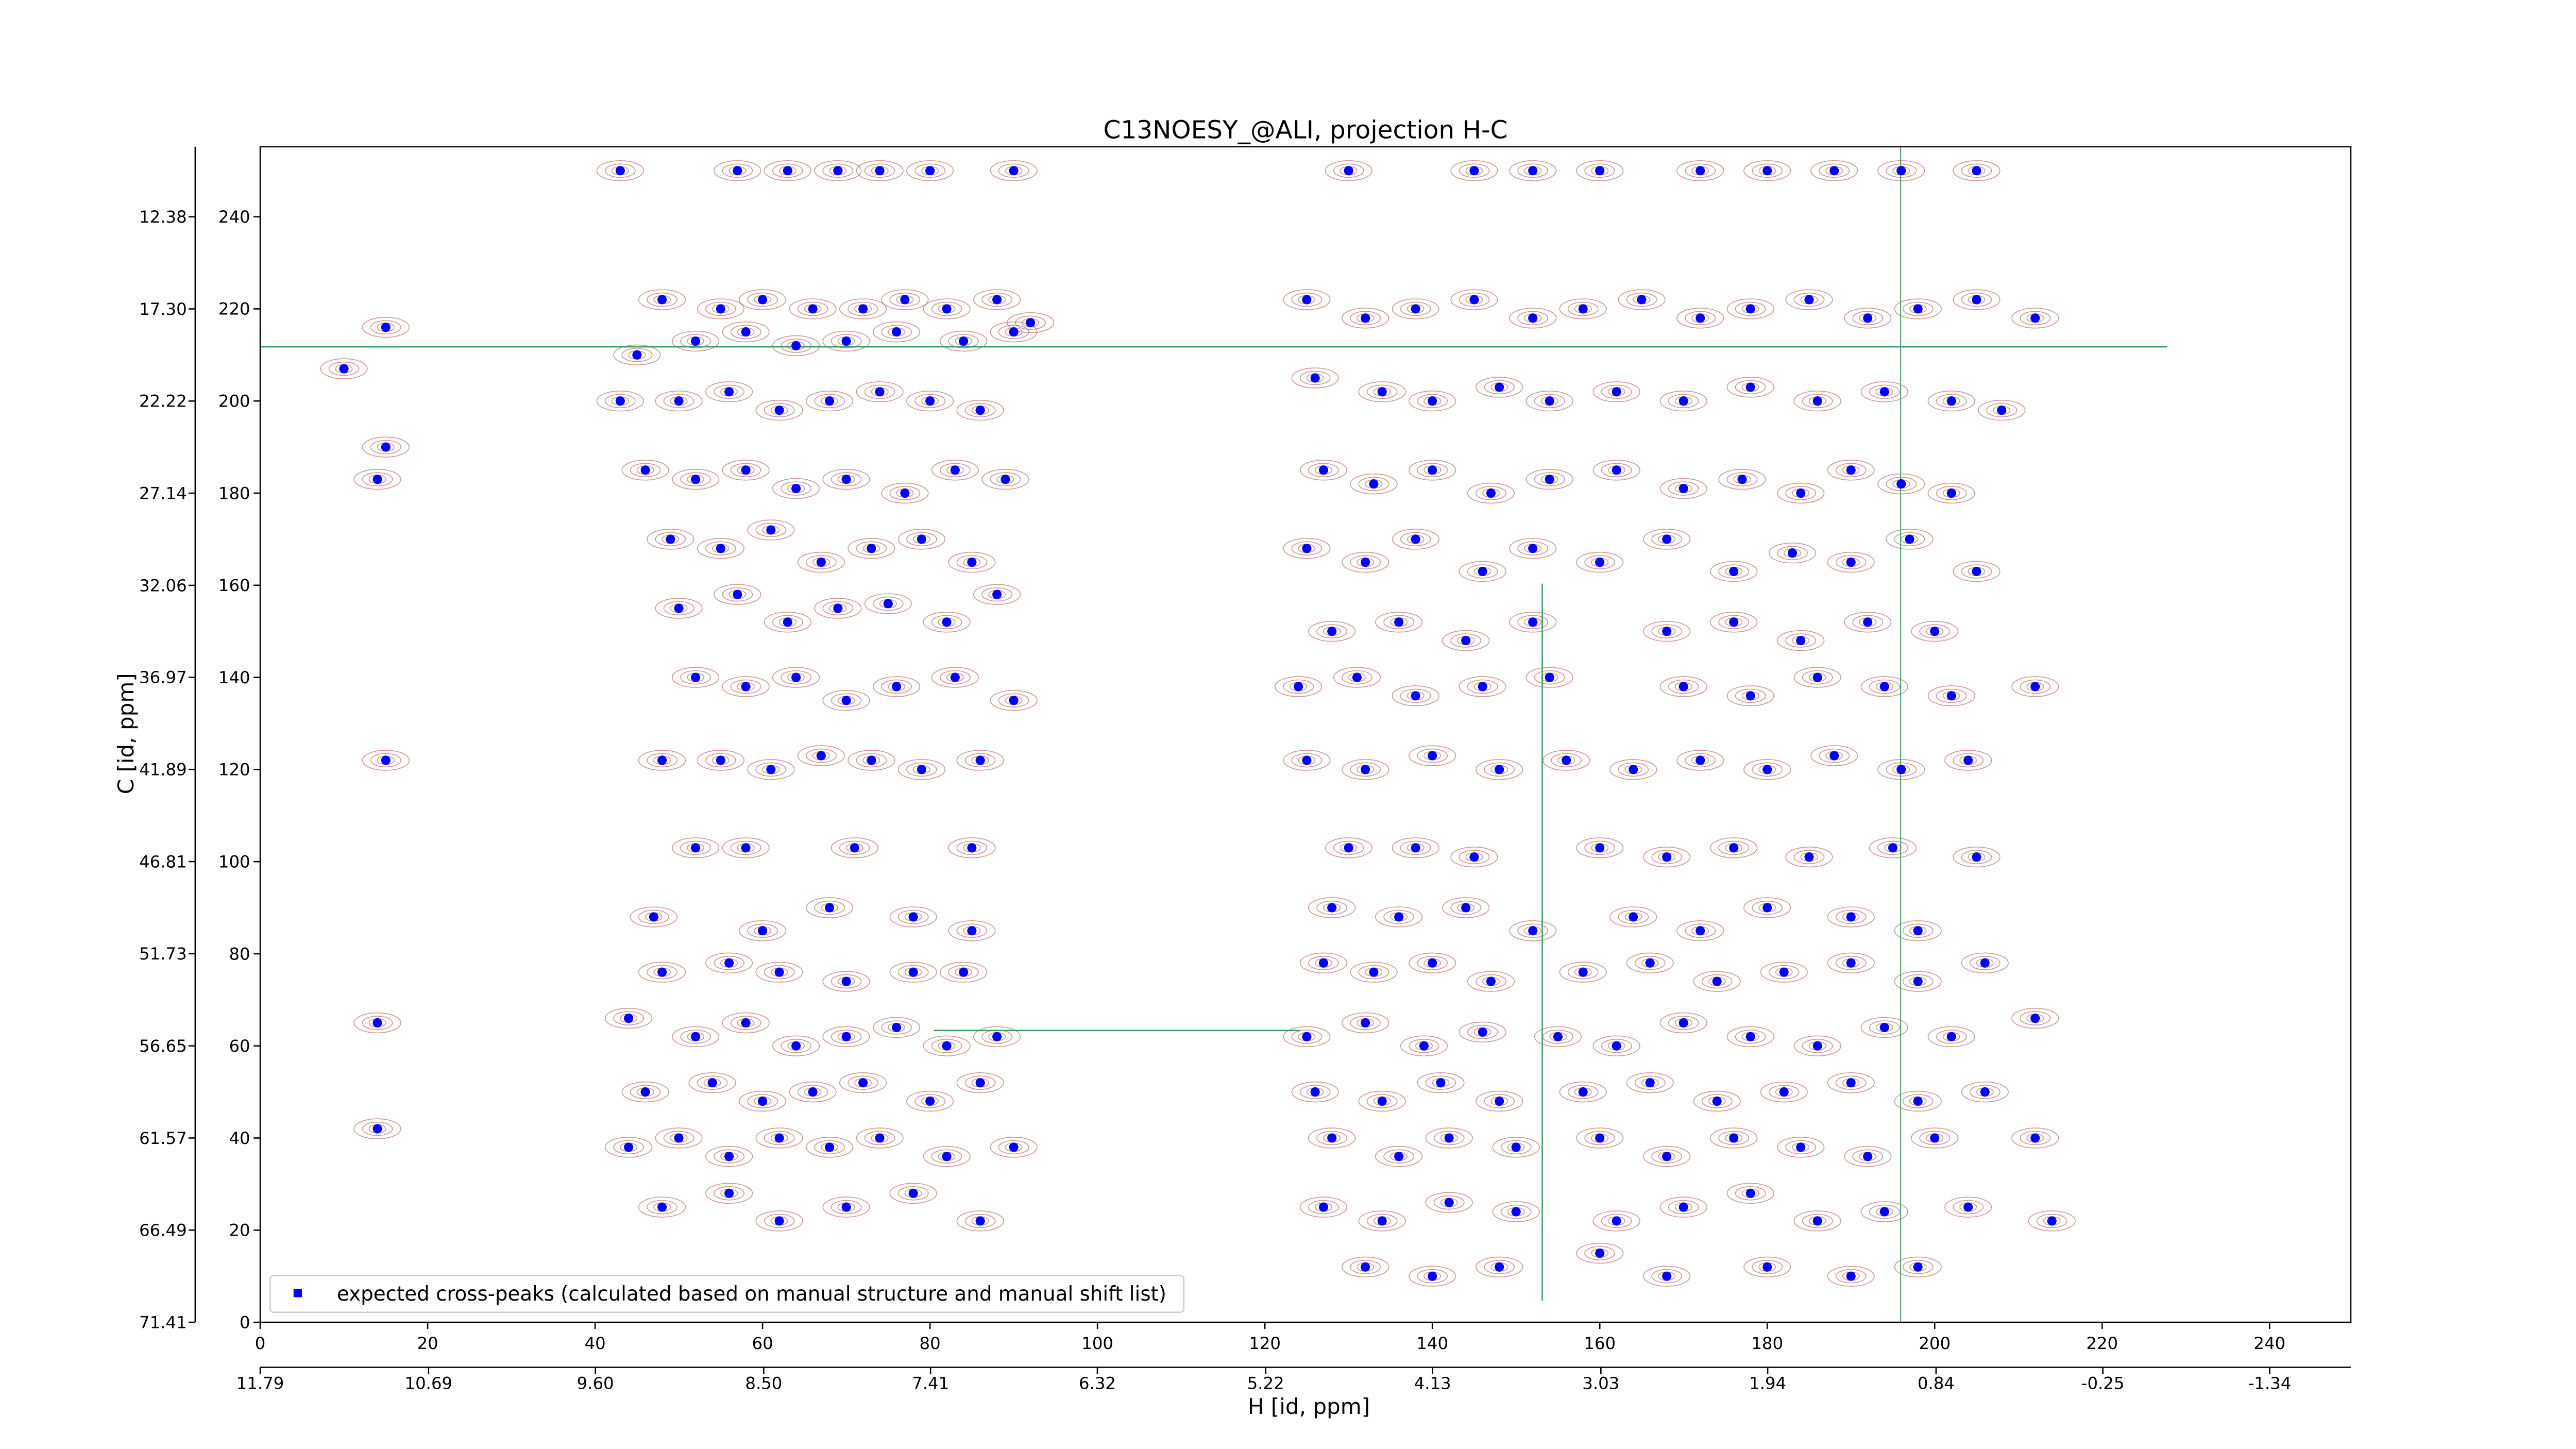 The height and width of the screenshot is (1449, 2576). What do you see at coordinates (429, 1383) in the screenshot?
I see `x2-tick-label: 10.69` at bounding box center [429, 1383].